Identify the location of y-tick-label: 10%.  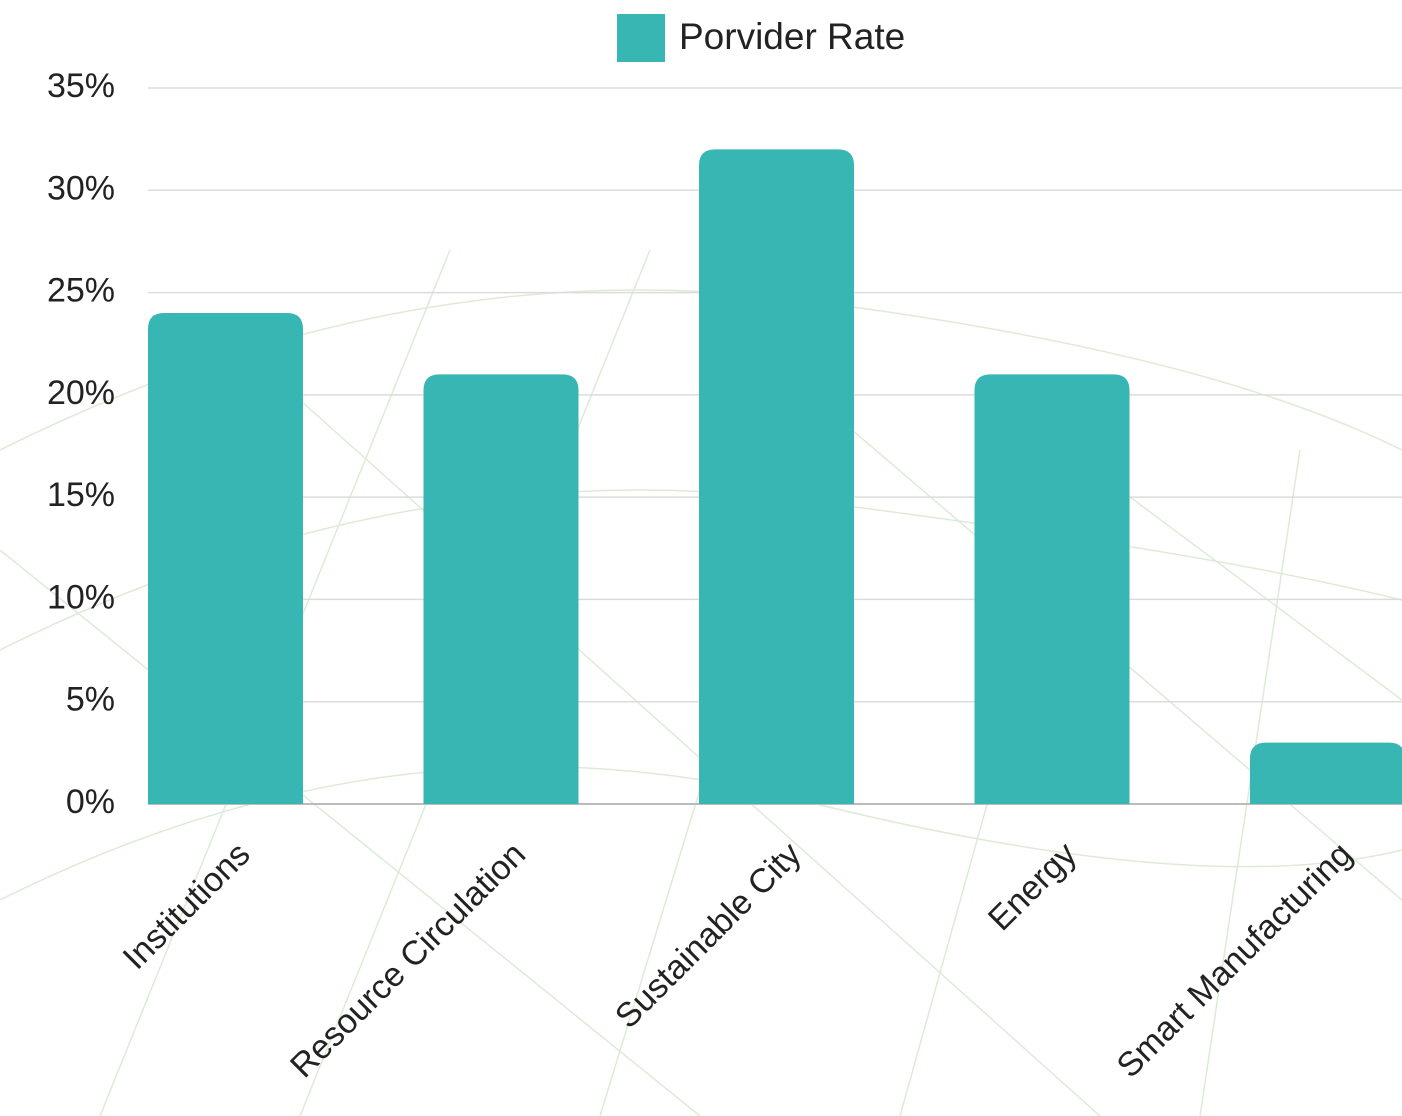
(81, 597).